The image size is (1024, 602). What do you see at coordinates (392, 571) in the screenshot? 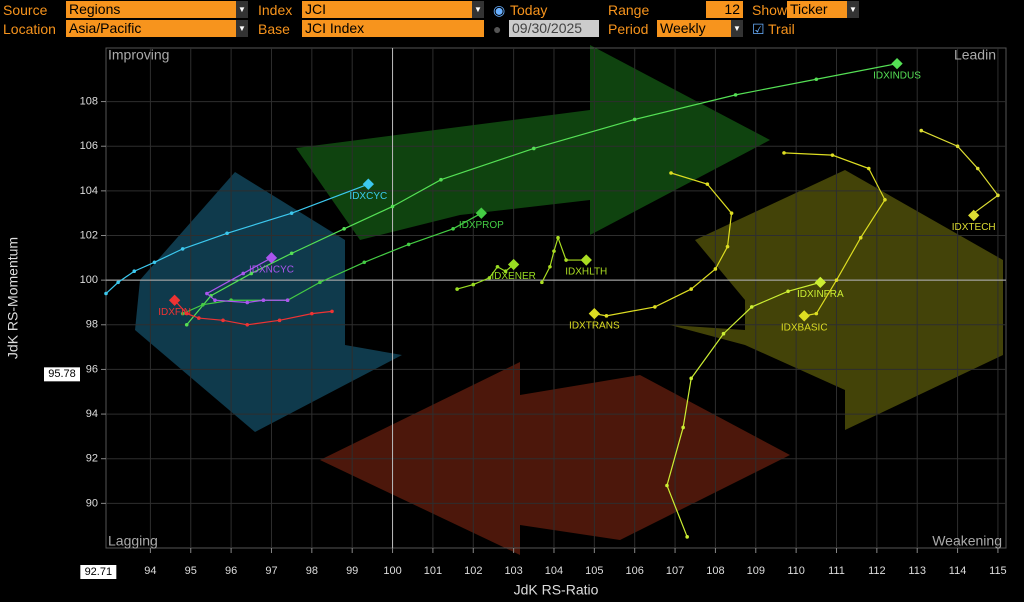
I see `x-tick-label: 100` at bounding box center [392, 571].